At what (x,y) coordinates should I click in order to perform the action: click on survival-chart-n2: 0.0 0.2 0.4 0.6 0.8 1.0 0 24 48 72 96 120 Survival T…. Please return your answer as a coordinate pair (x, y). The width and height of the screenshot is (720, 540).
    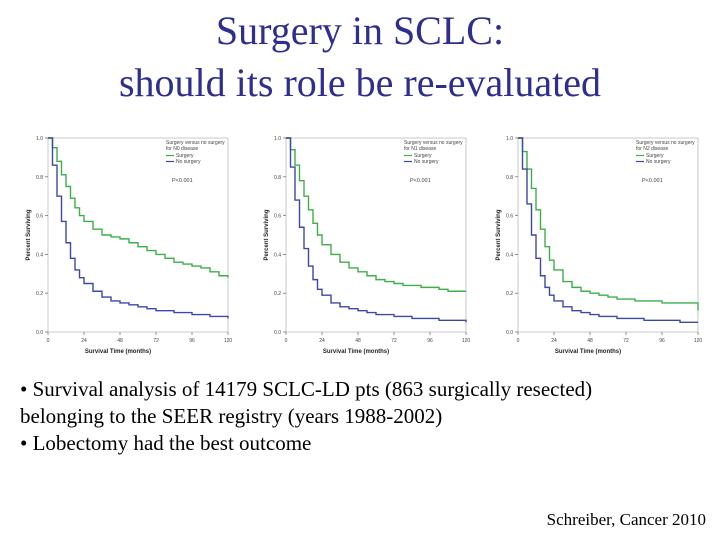
    Looking at the image, I should click on (599, 244).